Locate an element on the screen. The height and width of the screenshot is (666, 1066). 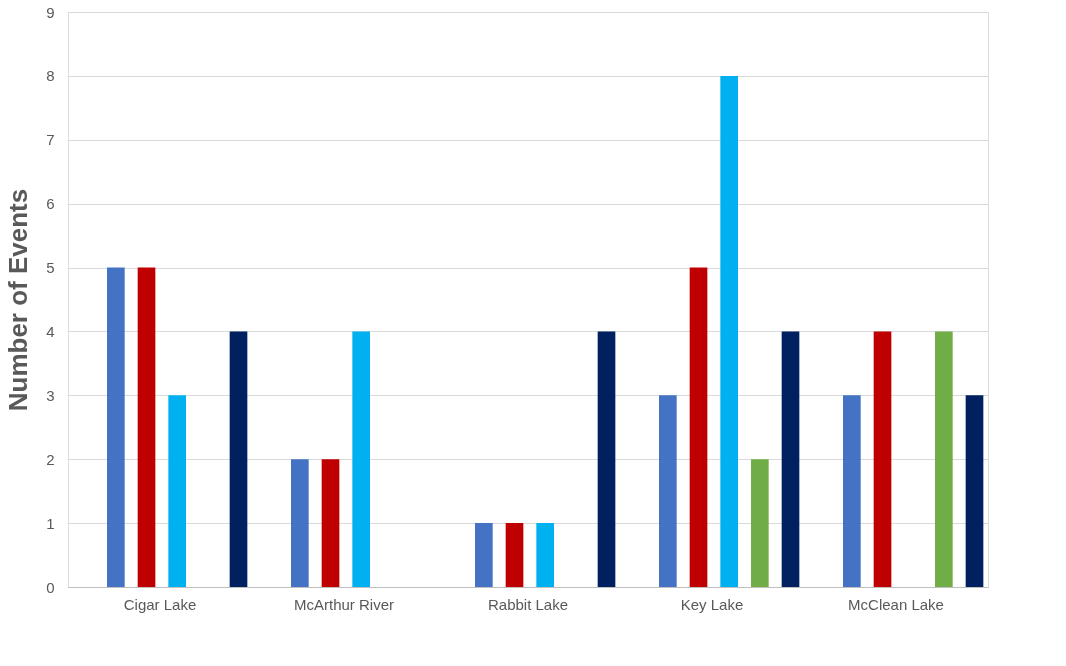
y-tick-label: 8 is located at coordinates (50, 76).